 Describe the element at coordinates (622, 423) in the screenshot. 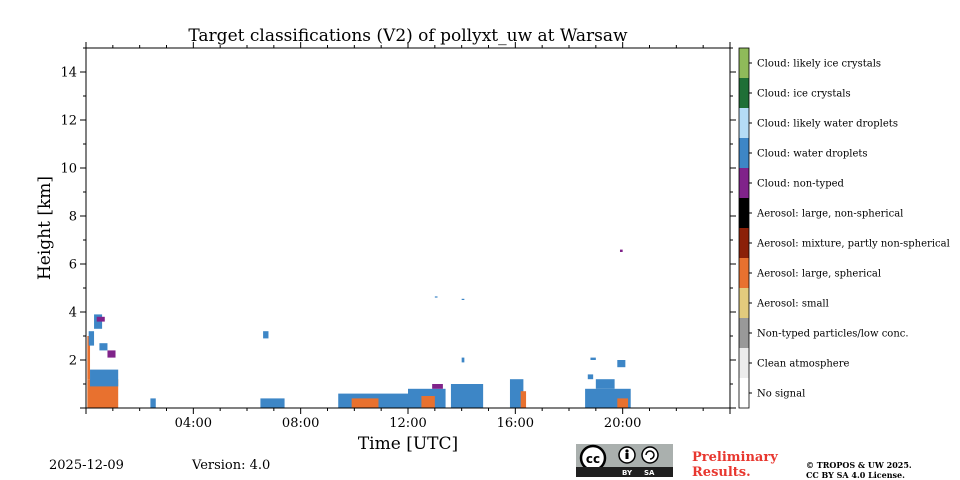

I see `x-tick-label: 20:00` at that location.